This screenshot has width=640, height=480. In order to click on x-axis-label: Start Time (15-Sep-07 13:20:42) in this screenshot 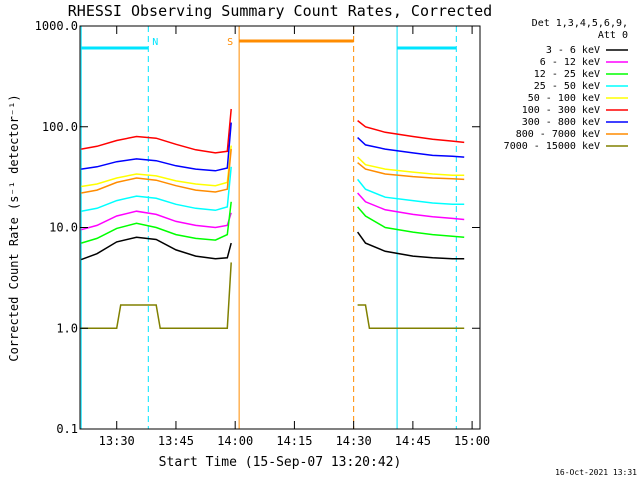, I will do `click(280, 462)`.